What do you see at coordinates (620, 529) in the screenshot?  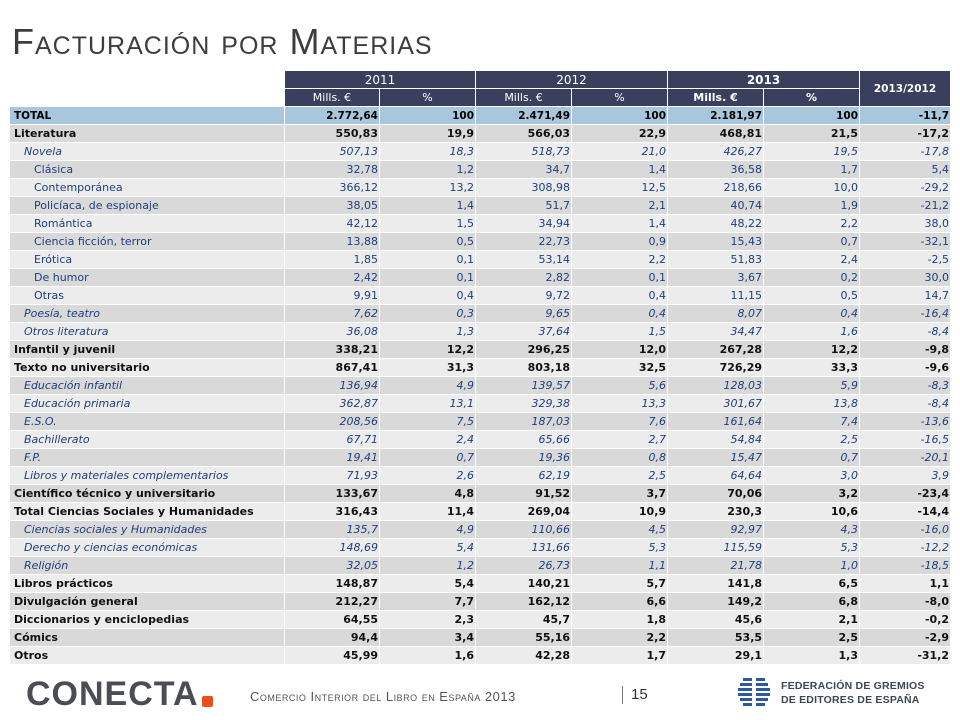 I see `pct-2012: 4,5` at bounding box center [620, 529].